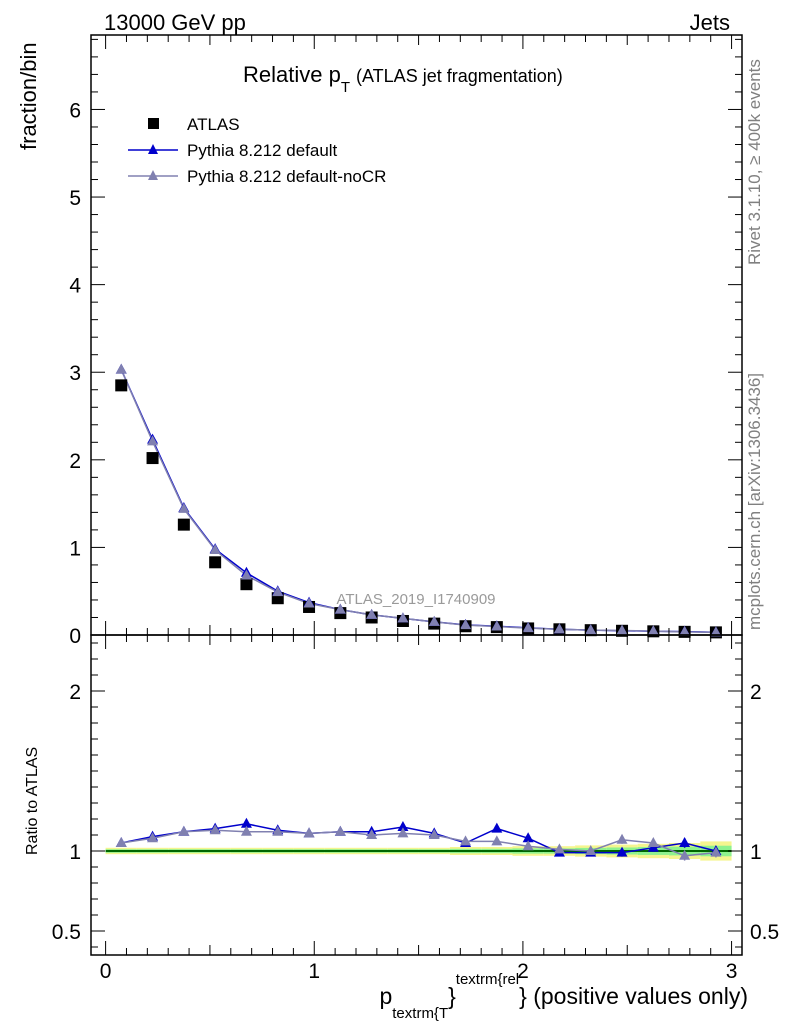 Image resolution: width=786 pixels, height=1029 pixels. What do you see at coordinates (286, 176) in the screenshot?
I see `legend-nocr-label: Pythia 8.212 default-noCR` at bounding box center [286, 176].